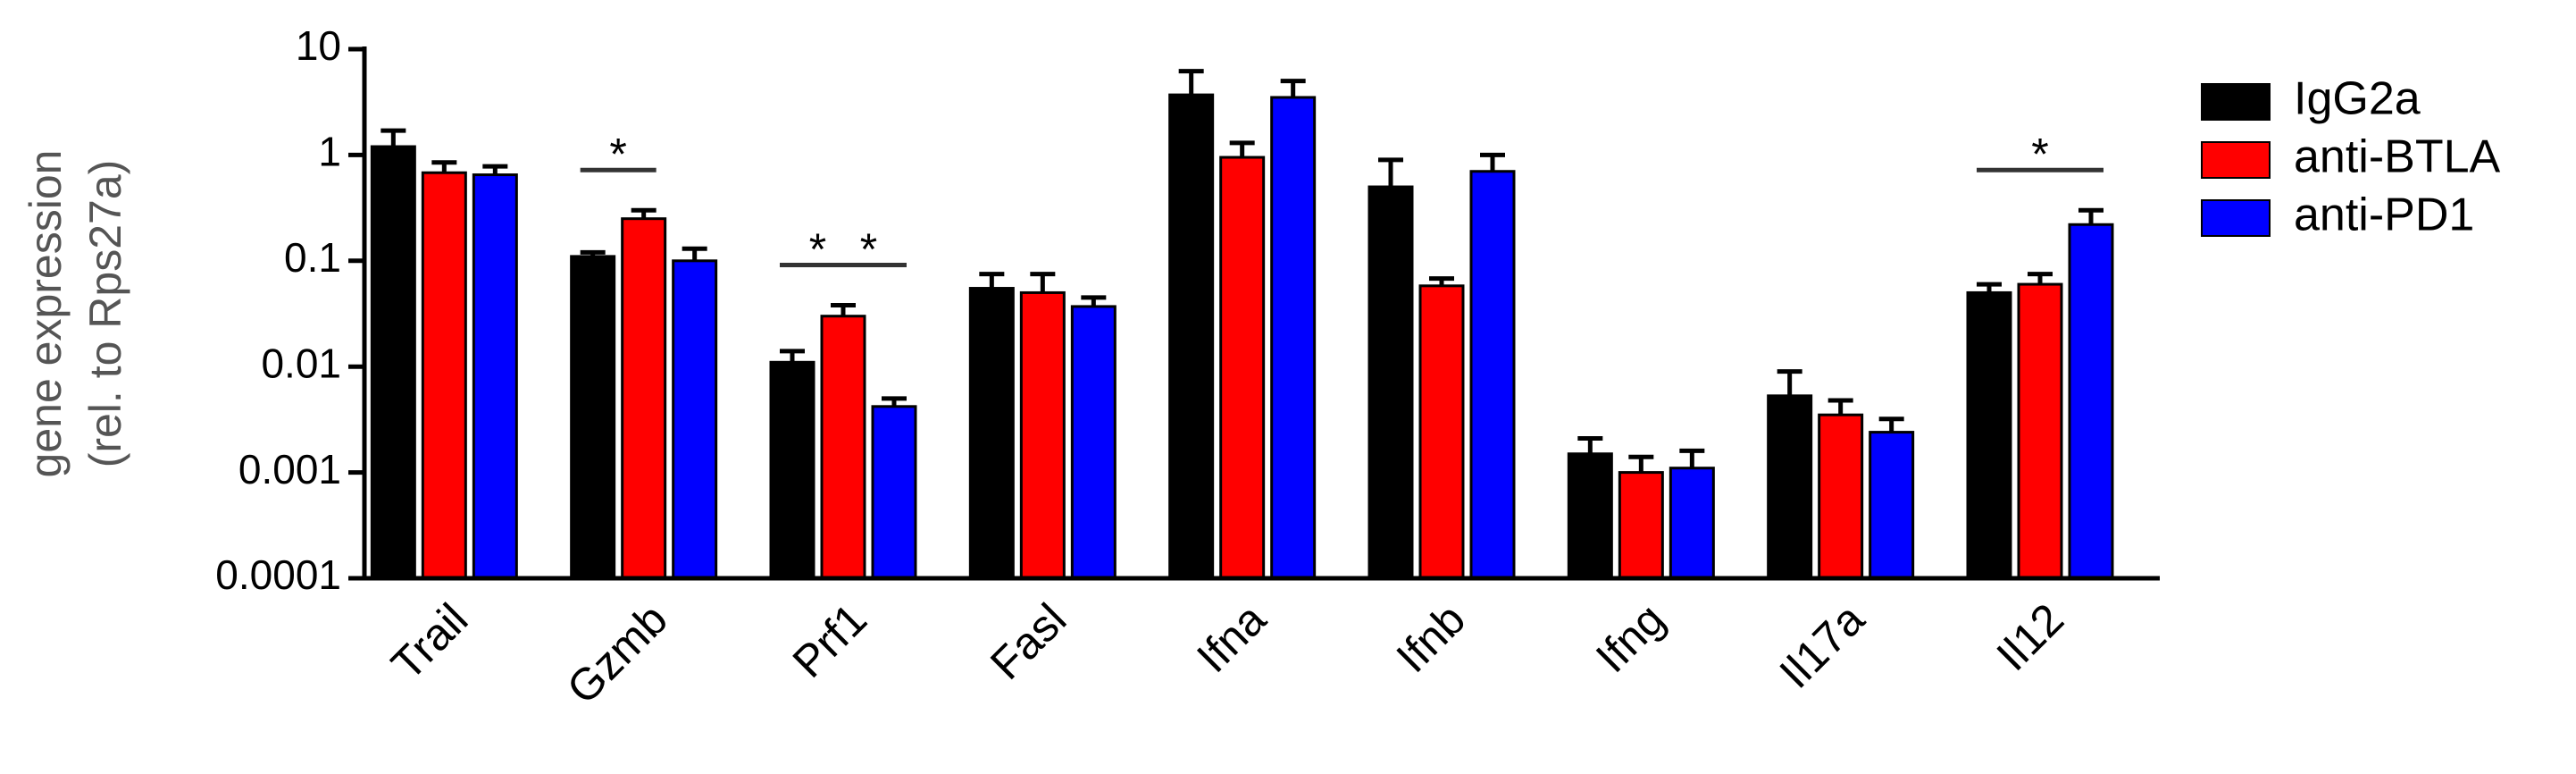 Image resolution: width=2576 pixels, height=774 pixels. Describe the element at coordinates (105, 314) in the screenshot. I see `y-axis-label: (rel. to Rps27a)` at that location.